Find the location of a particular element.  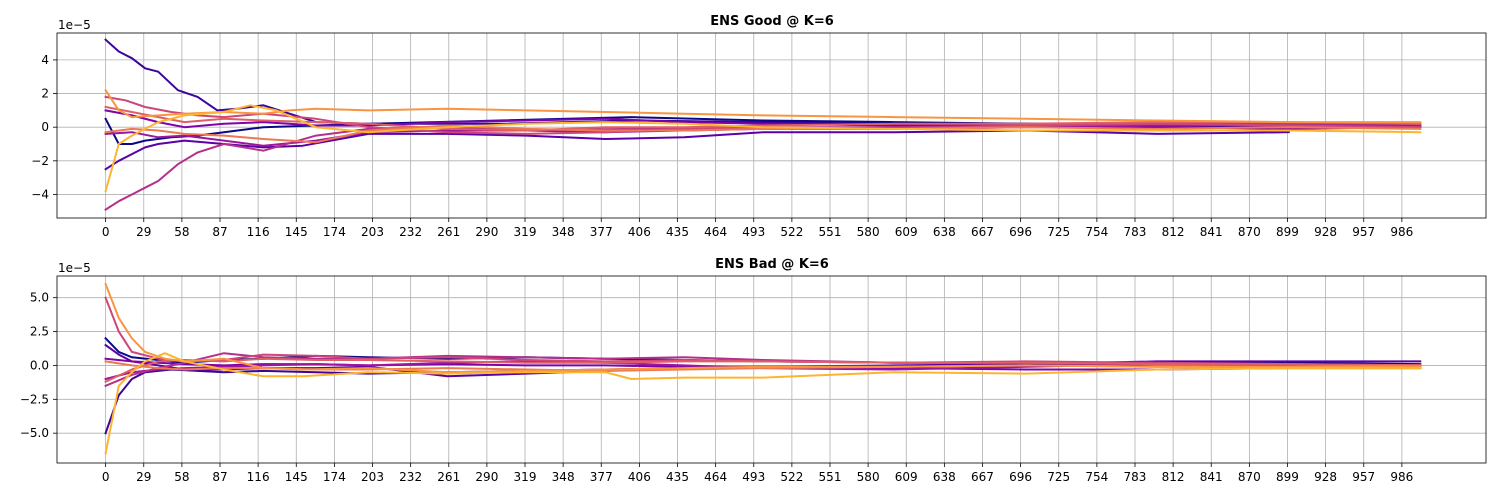

chart-title: ENS Bad @ K=6 is located at coordinates (772, 264).